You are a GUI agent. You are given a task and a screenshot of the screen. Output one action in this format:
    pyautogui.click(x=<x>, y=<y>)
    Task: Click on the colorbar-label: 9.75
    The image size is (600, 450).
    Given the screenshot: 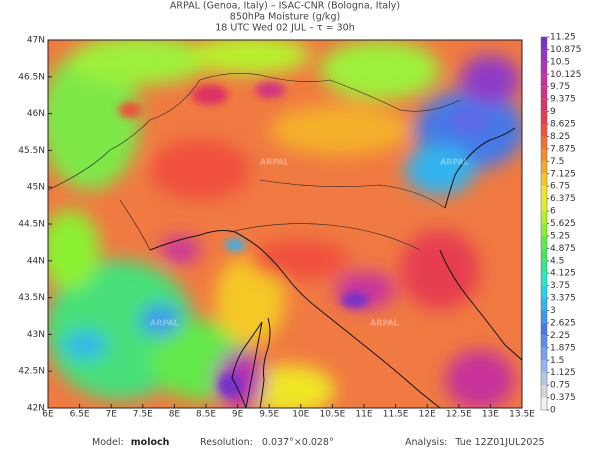 What is the action you would take?
    pyautogui.click(x=560, y=87)
    